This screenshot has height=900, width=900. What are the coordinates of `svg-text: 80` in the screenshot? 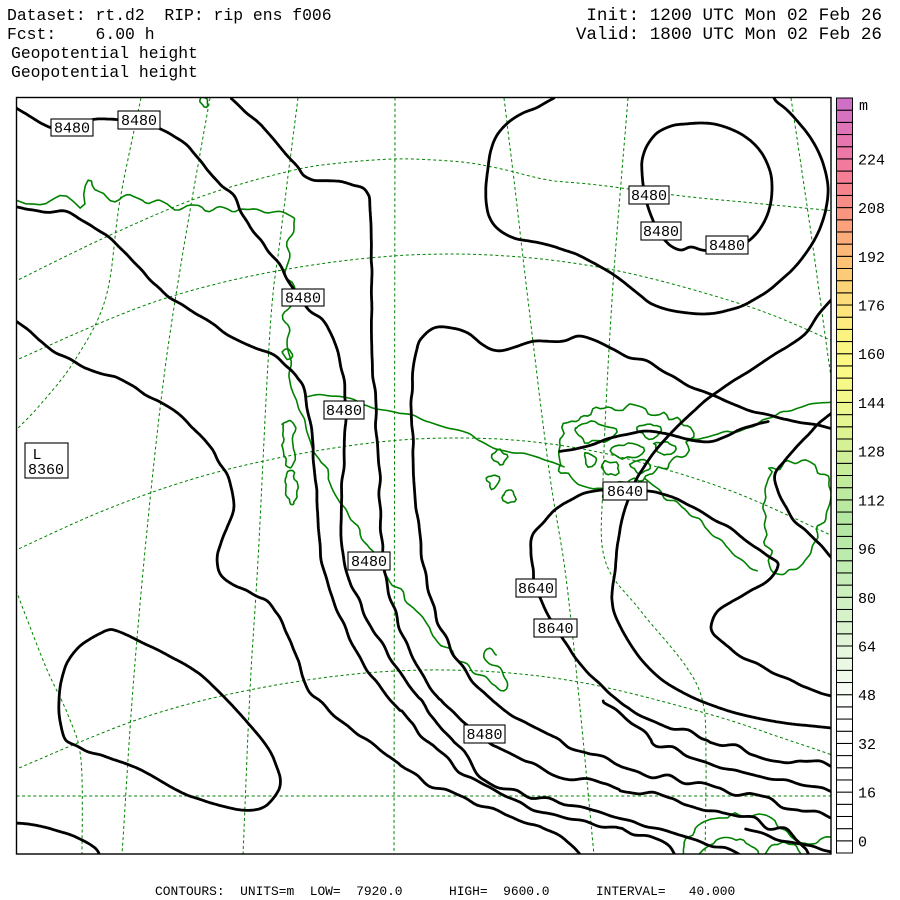 It's located at (867, 599).